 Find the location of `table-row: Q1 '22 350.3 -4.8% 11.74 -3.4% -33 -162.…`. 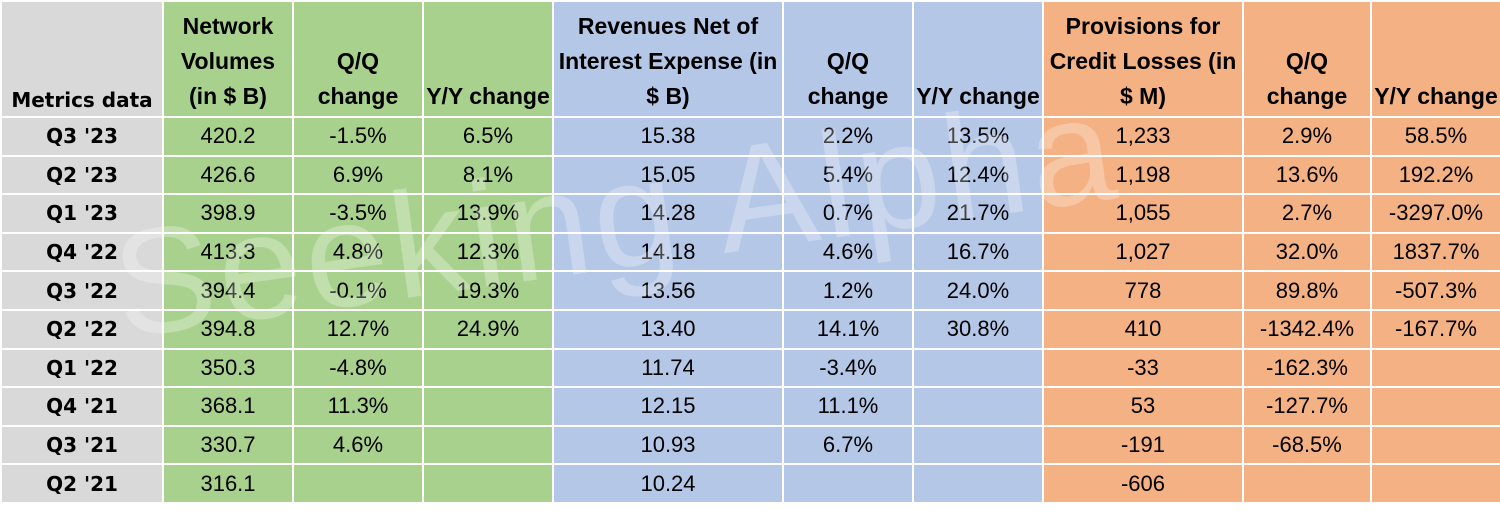

table-row: Q1 '22 350.3 -4.8% 11.74 -3.4% -33 -162.… is located at coordinates (750, 368).